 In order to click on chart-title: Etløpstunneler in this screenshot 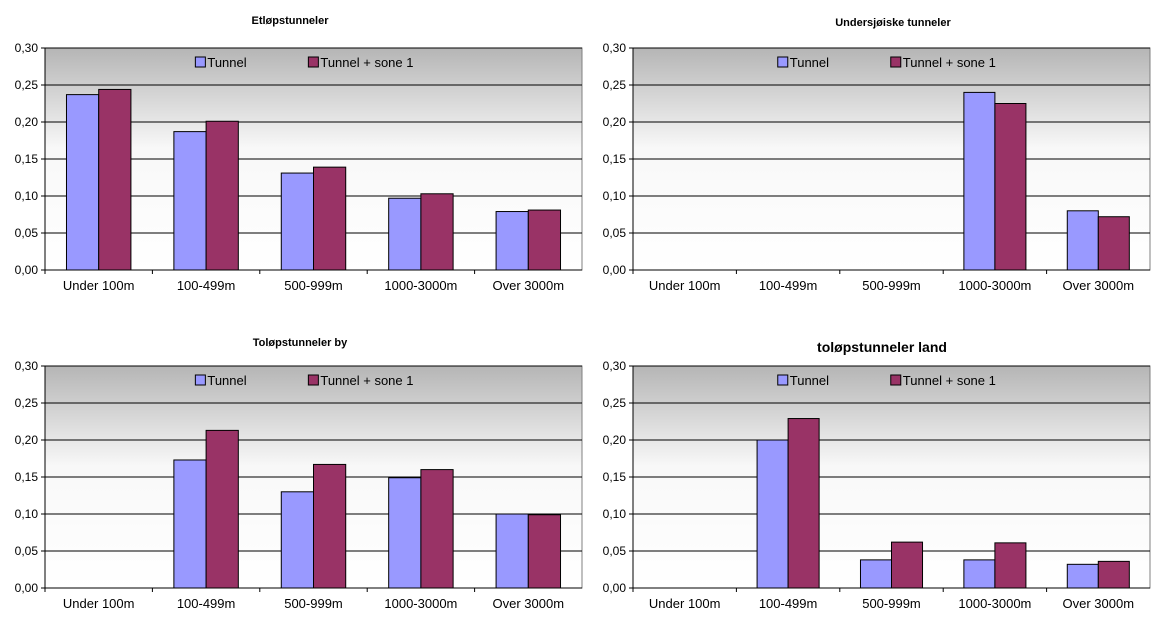, I will do `click(290, 21)`.